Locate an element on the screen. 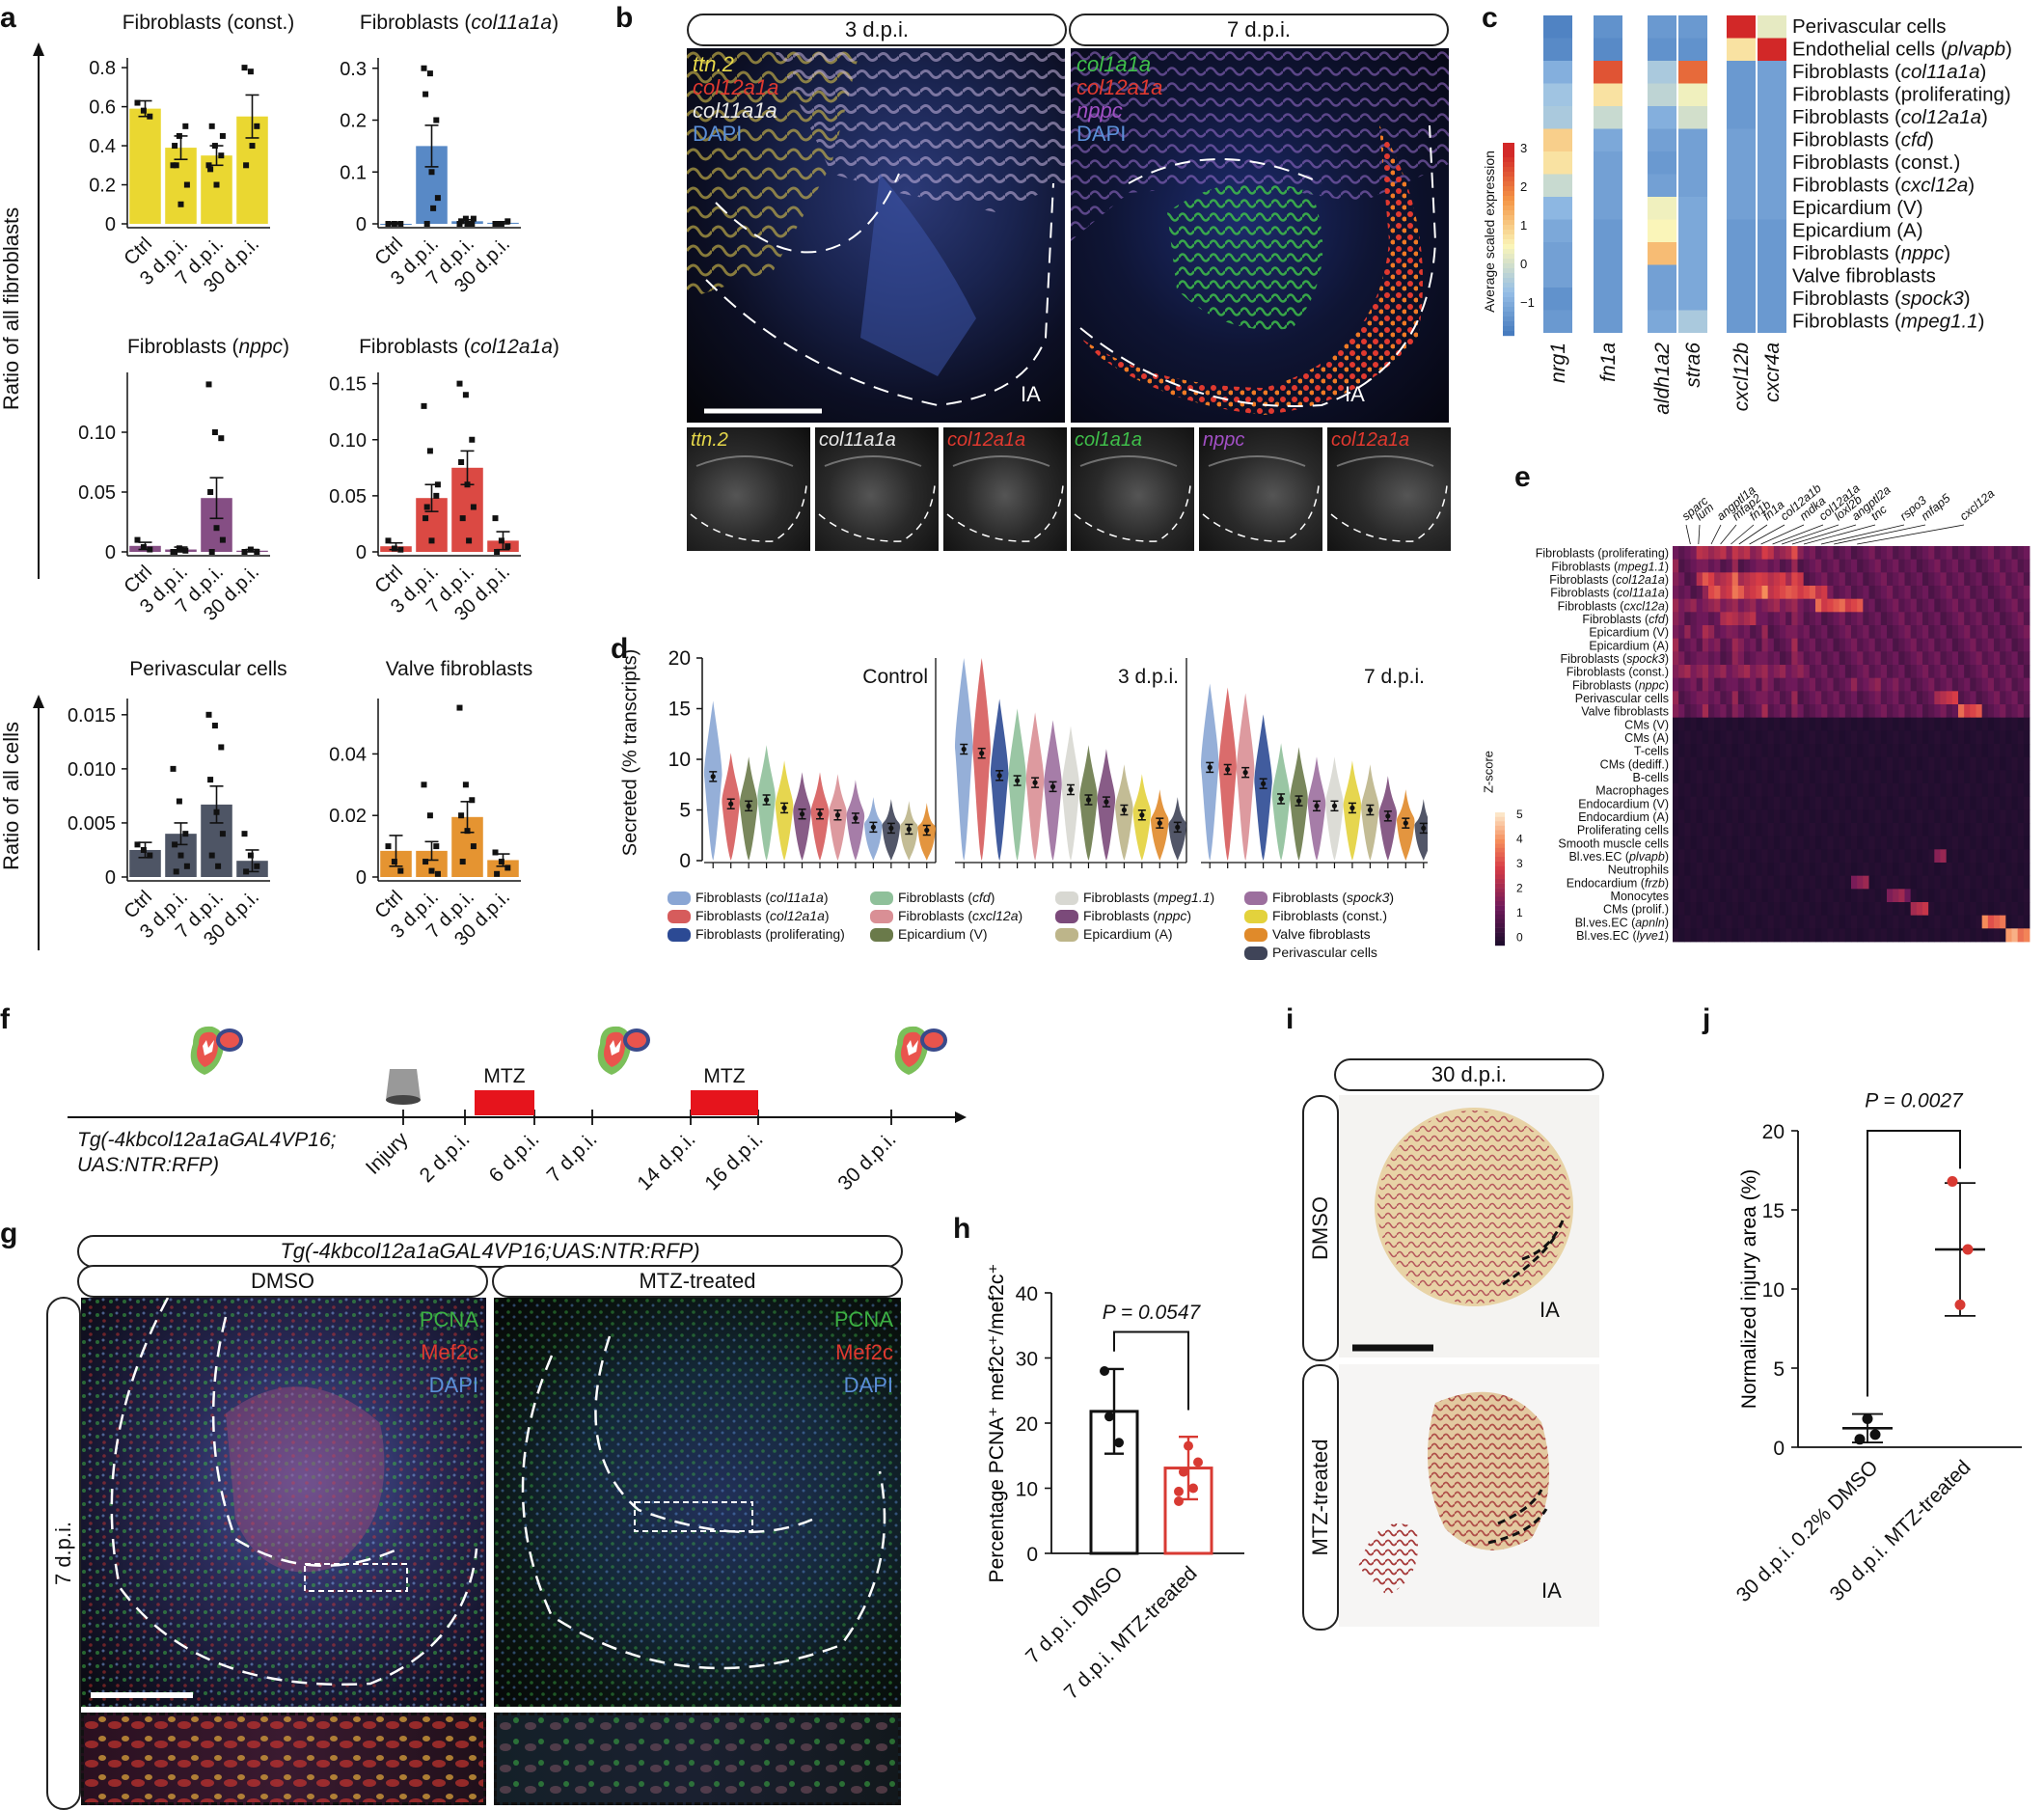 The image size is (2044, 1810). heart-icon is located at coordinates (217, 1050).